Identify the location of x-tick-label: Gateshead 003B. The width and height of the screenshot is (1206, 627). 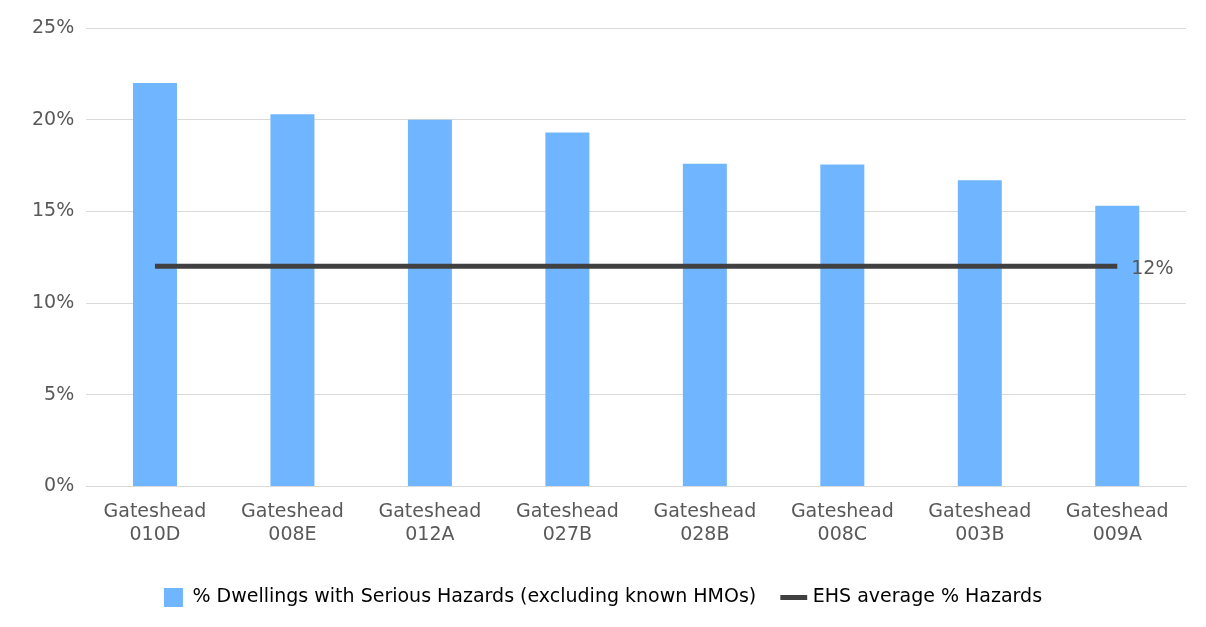
(980, 521).